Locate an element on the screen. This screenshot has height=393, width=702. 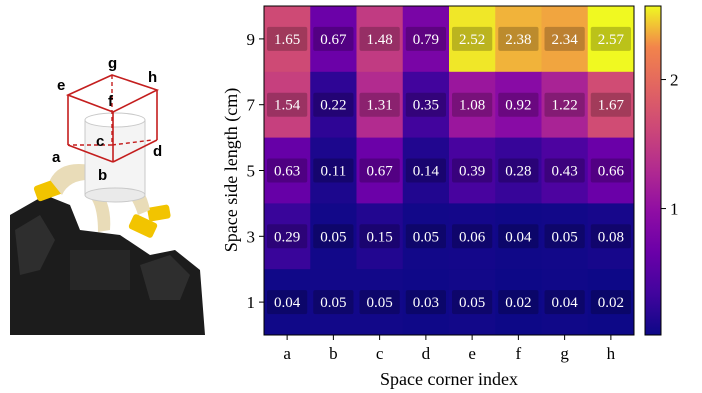
cell-value-label: 1.48 is located at coordinates (380, 40).